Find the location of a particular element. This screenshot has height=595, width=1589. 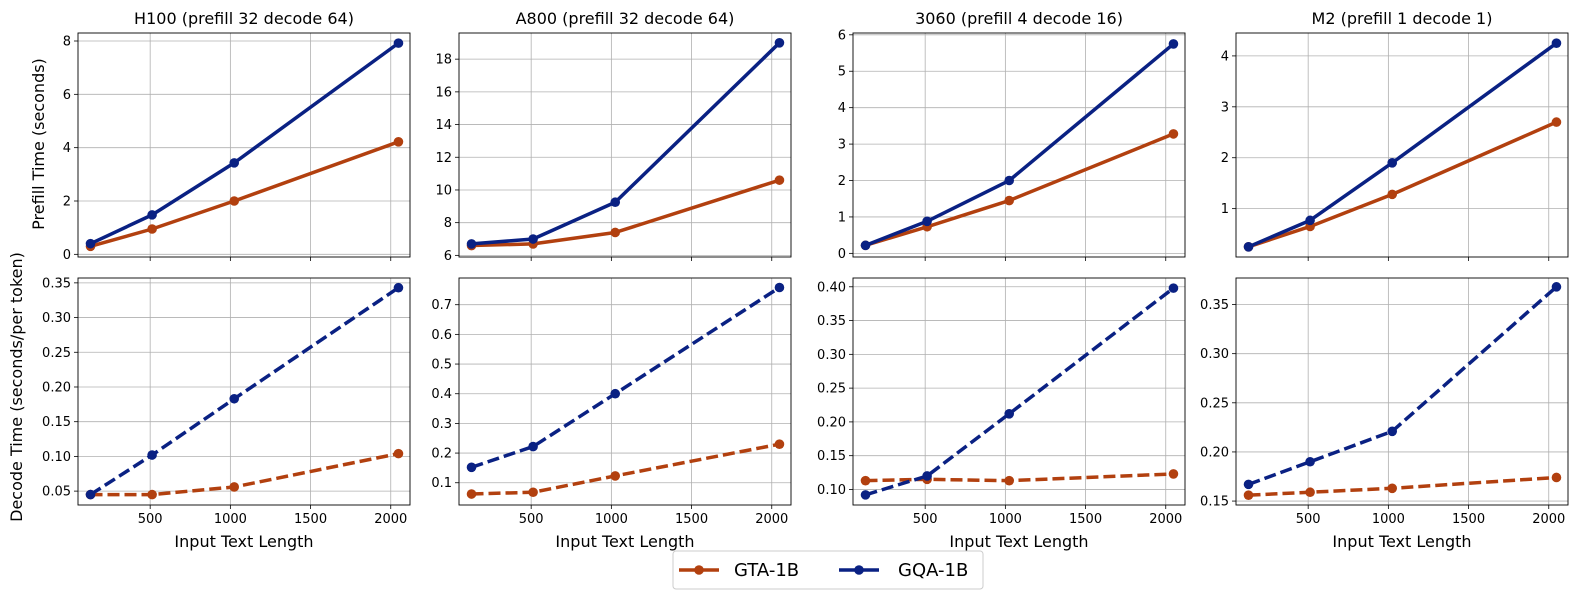

ticks: 0 1 2 3 4 5 6 is located at coordinates (1002, 145).